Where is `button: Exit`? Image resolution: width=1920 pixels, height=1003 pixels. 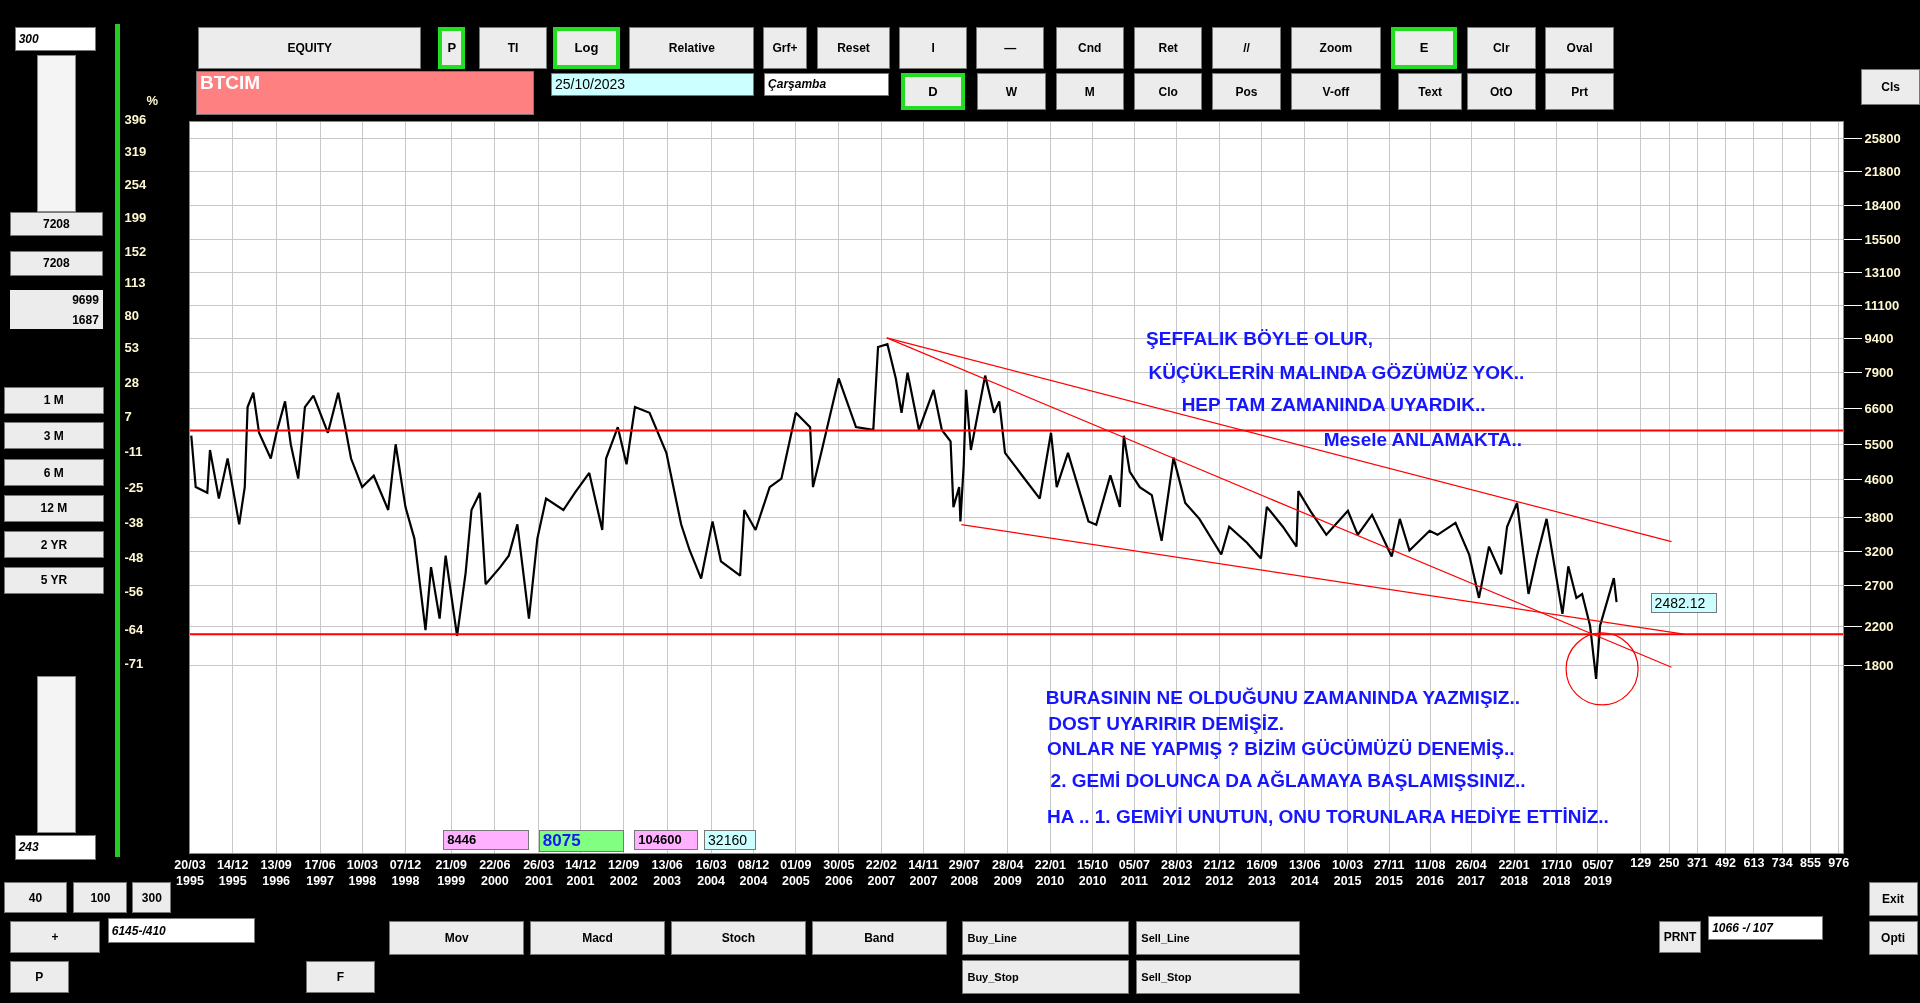 button: Exit is located at coordinates (1893, 898).